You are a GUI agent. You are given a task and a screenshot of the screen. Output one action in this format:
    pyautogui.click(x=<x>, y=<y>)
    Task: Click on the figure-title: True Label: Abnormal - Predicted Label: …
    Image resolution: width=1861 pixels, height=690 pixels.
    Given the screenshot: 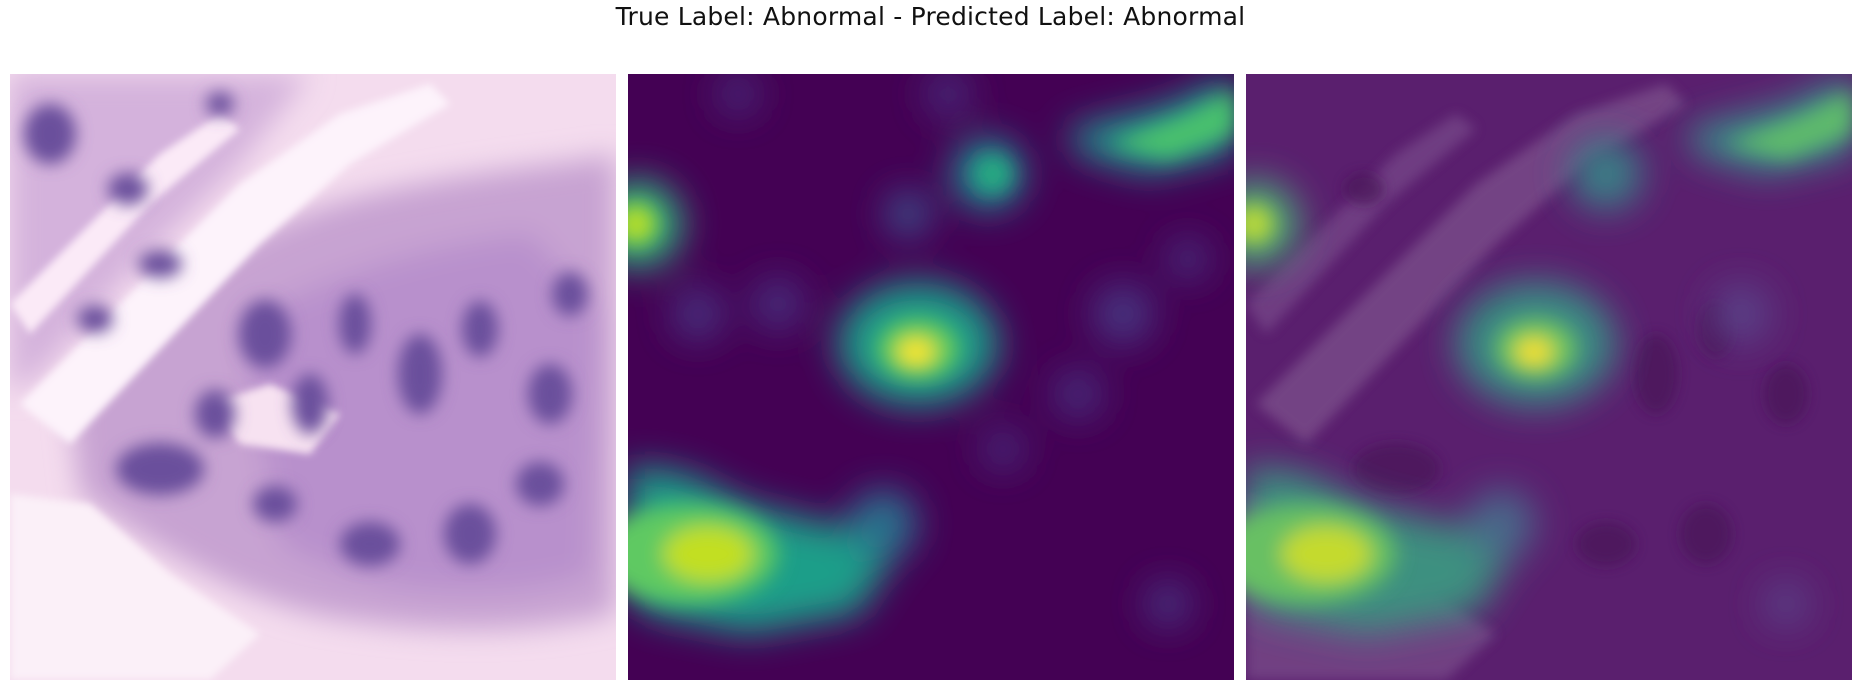 What is the action you would take?
    pyautogui.click(x=930, y=16)
    